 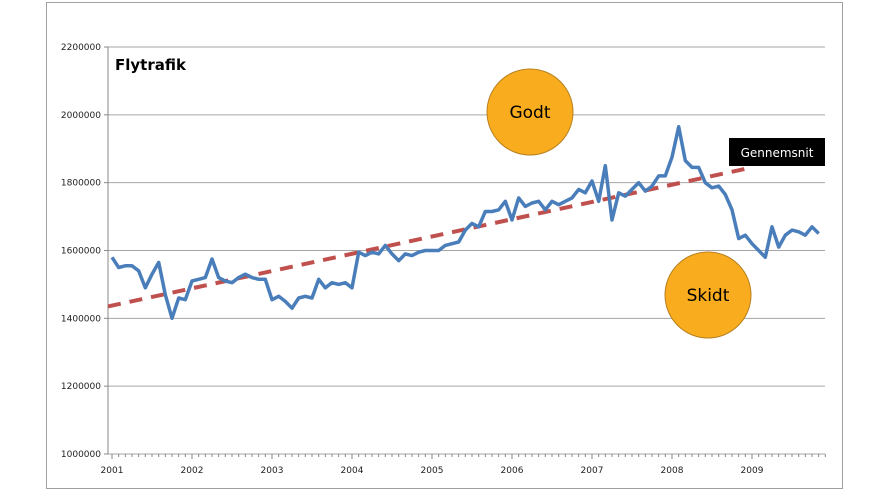 I want to click on x-tick-label: 2003, so click(x=272, y=471).